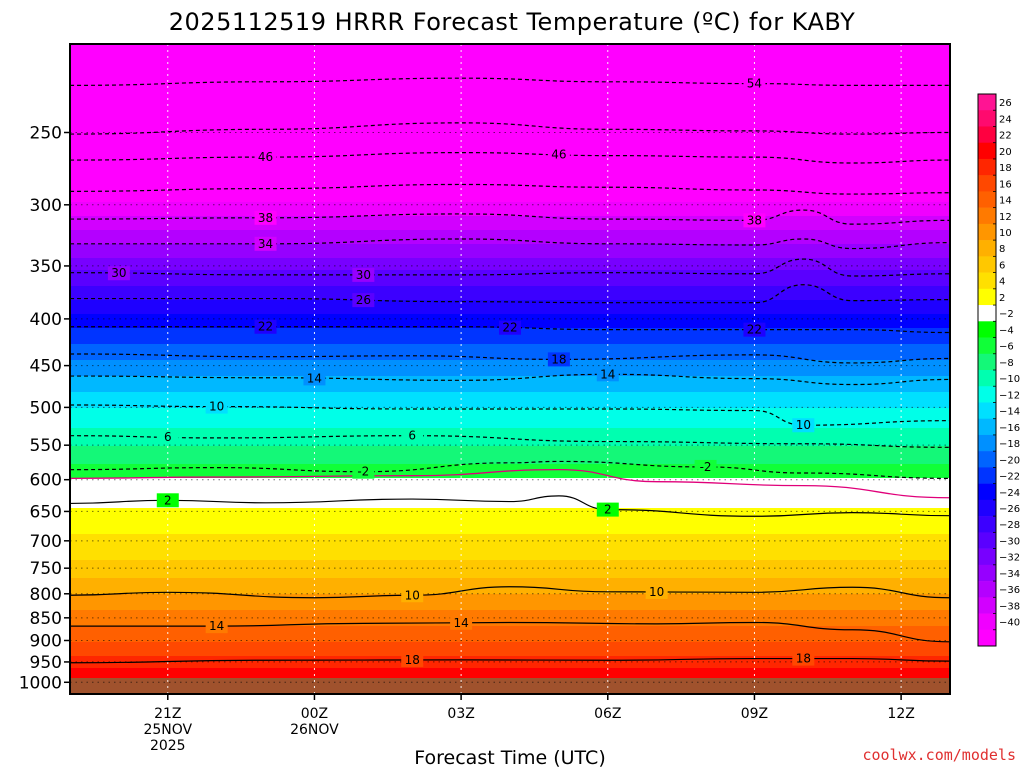  What do you see at coordinates (167, 714) in the screenshot?
I see `x-tick-label: 21Z` at bounding box center [167, 714].